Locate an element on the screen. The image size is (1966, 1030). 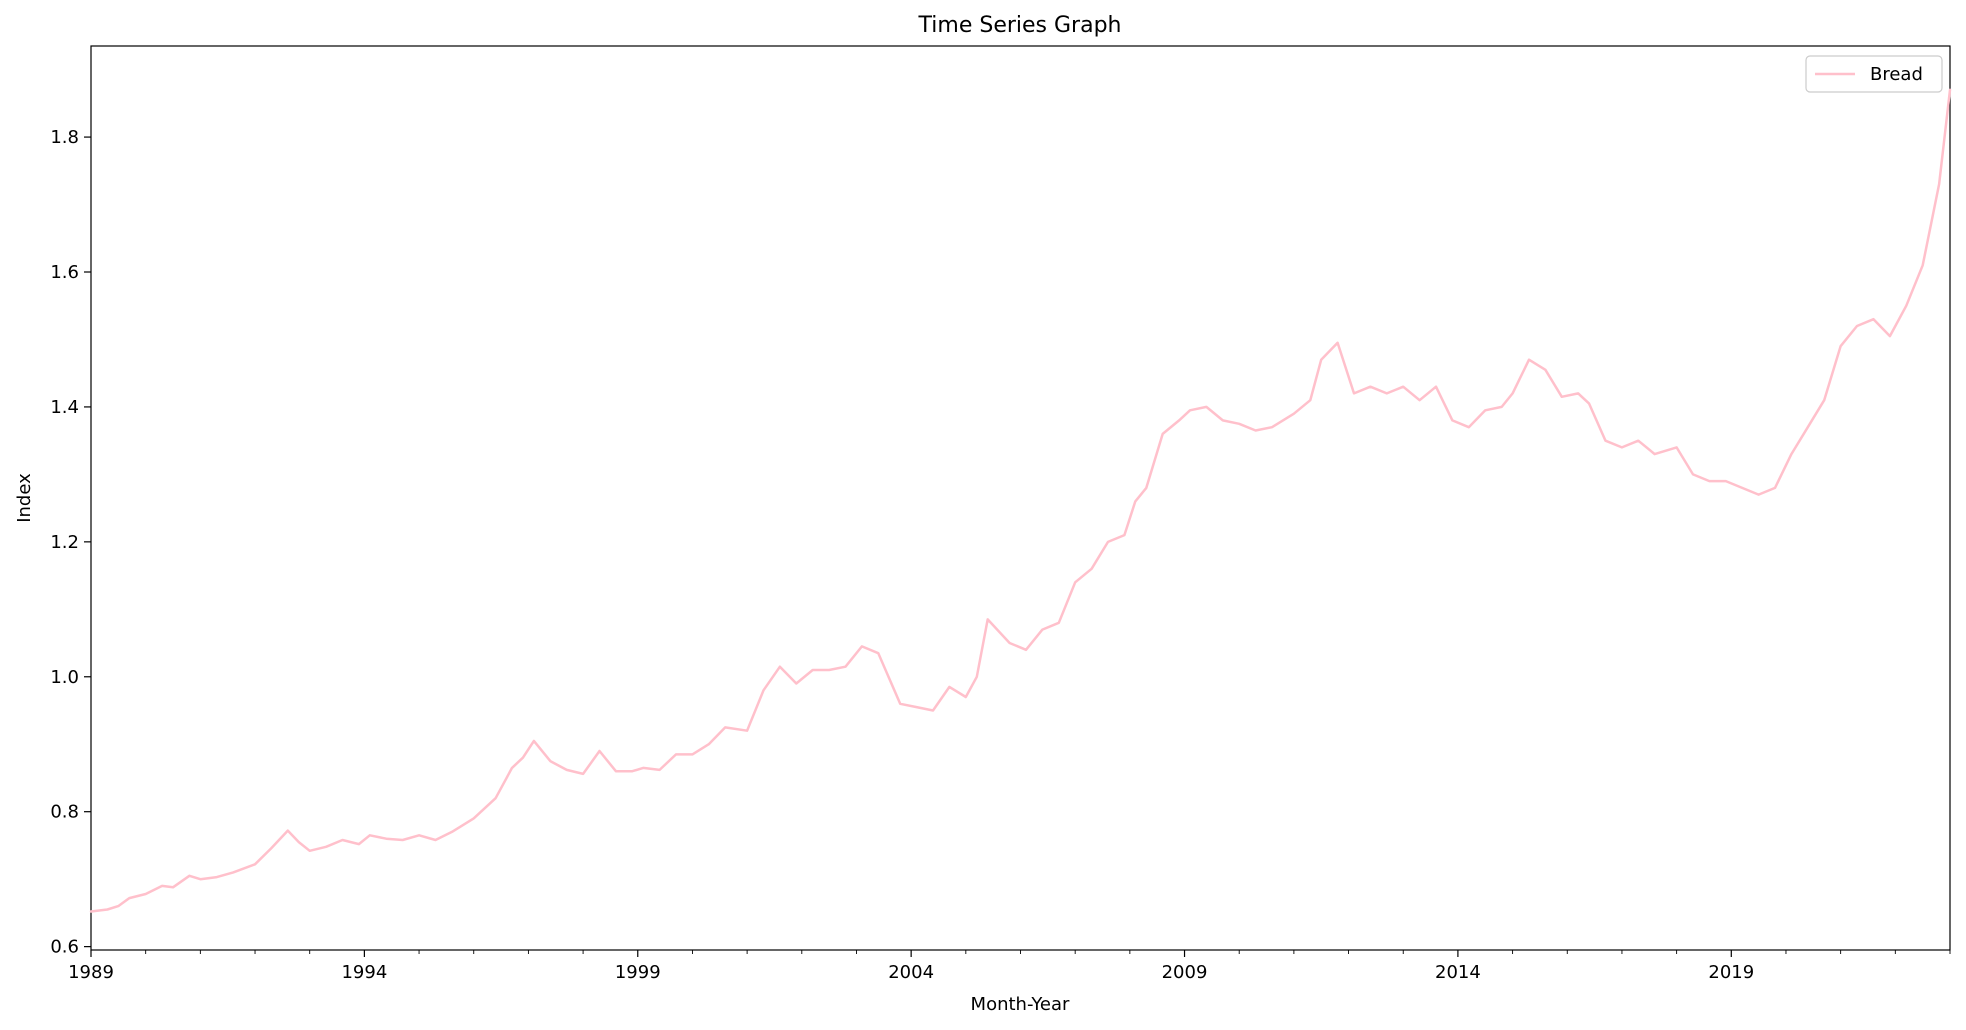
x-tick-label: 1994 is located at coordinates (364, 972).